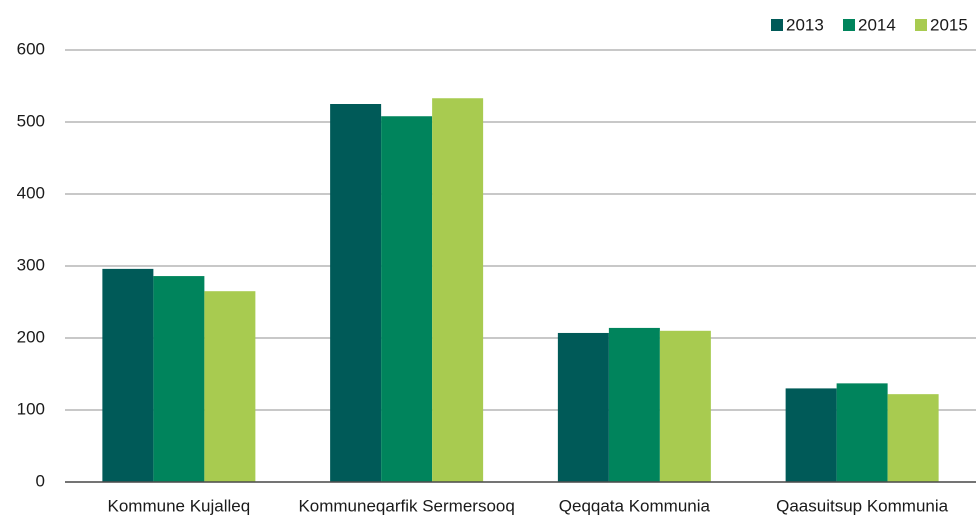  I want to click on legend-label: 2015, so click(949, 24).